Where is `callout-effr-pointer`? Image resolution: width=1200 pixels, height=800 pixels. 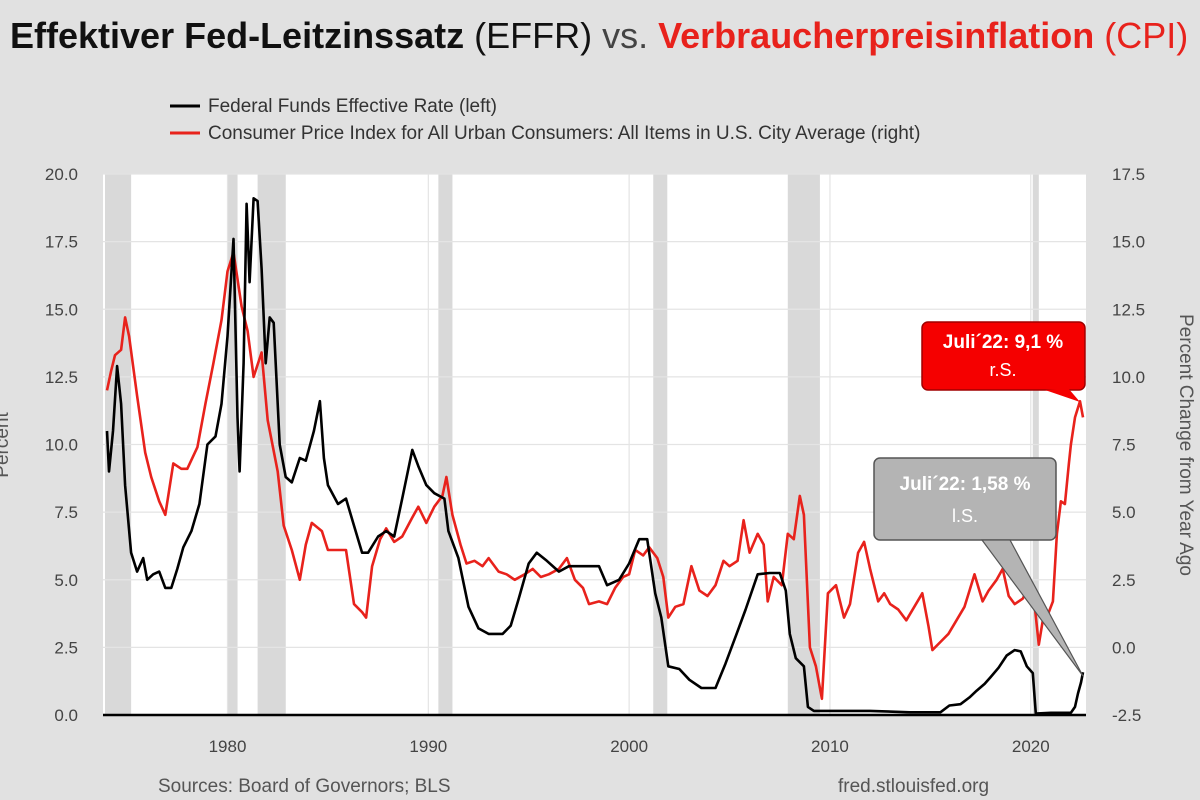 callout-effr-pointer is located at coordinates (1032, 608).